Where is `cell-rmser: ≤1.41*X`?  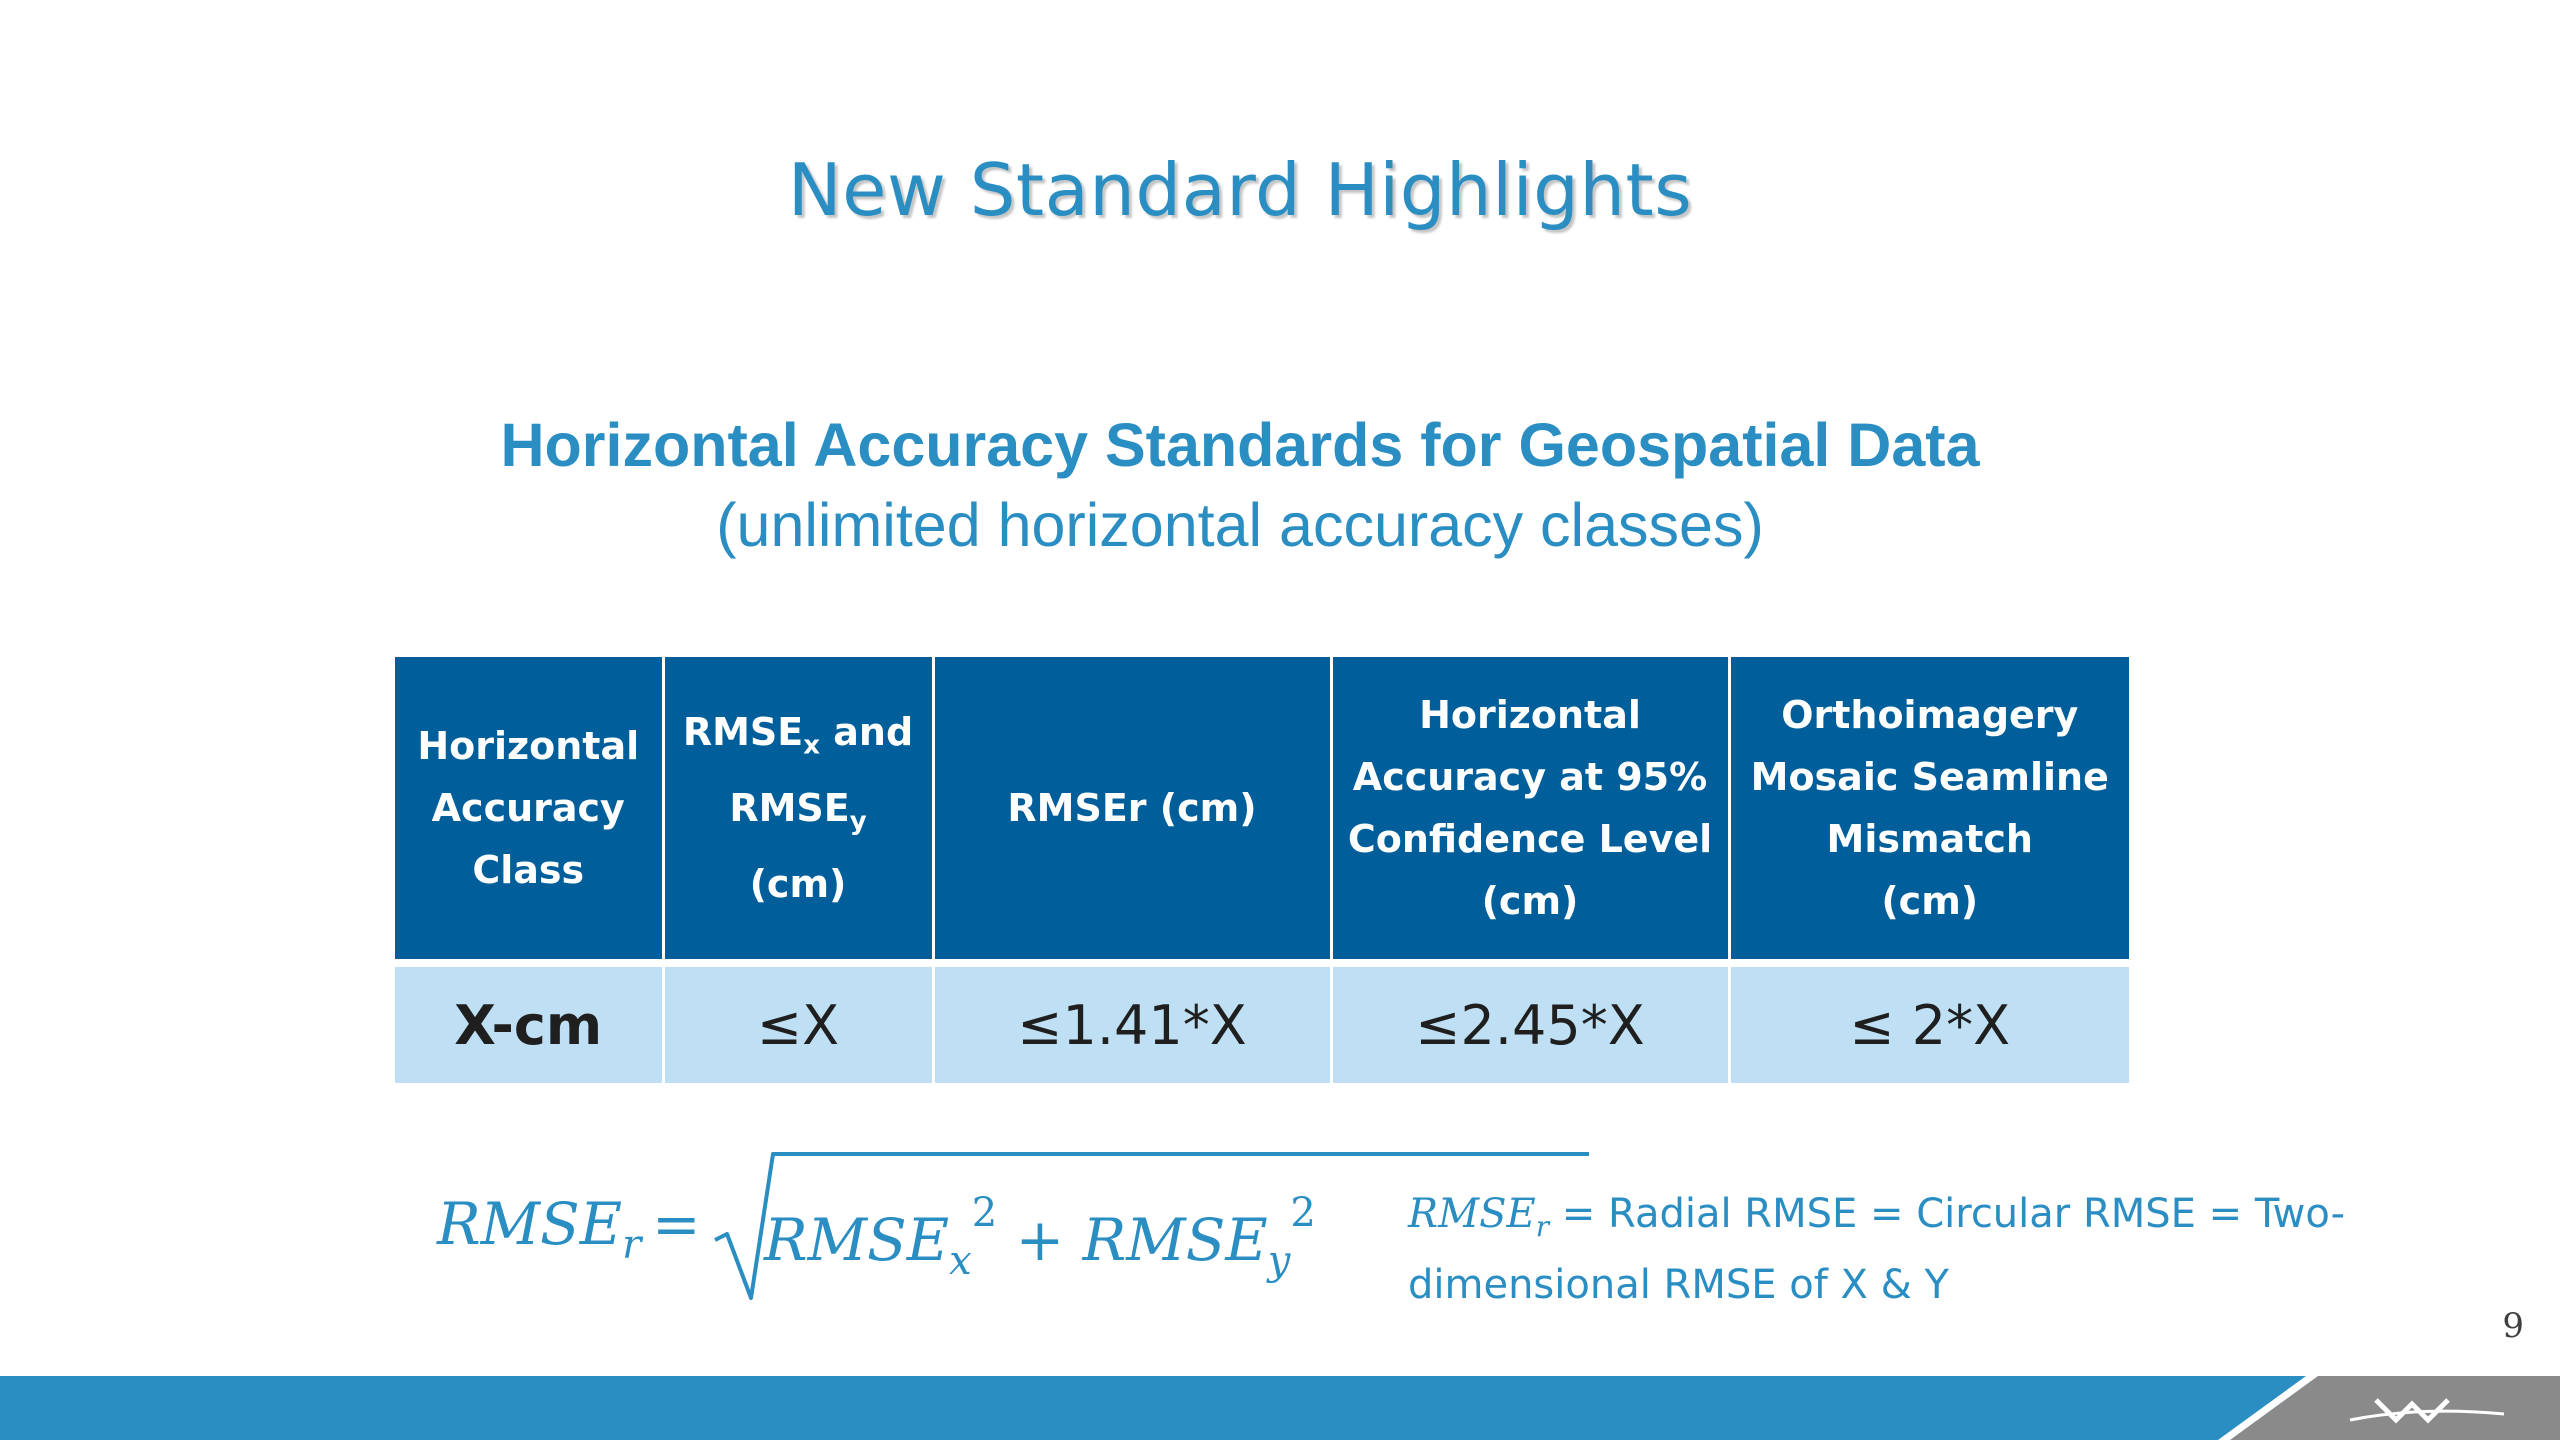 cell-rmser: ≤1.41*X is located at coordinates (1132, 1021).